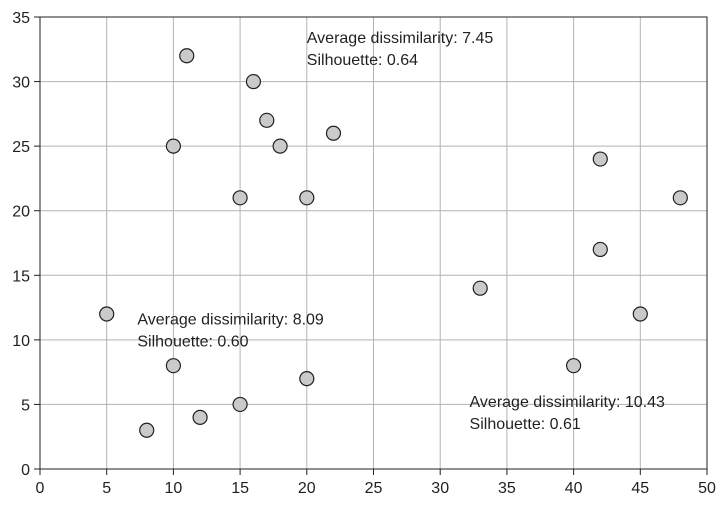 This screenshot has height=506, width=725. Describe the element at coordinates (374, 488) in the screenshot. I see `x-tick-label: 25` at that location.